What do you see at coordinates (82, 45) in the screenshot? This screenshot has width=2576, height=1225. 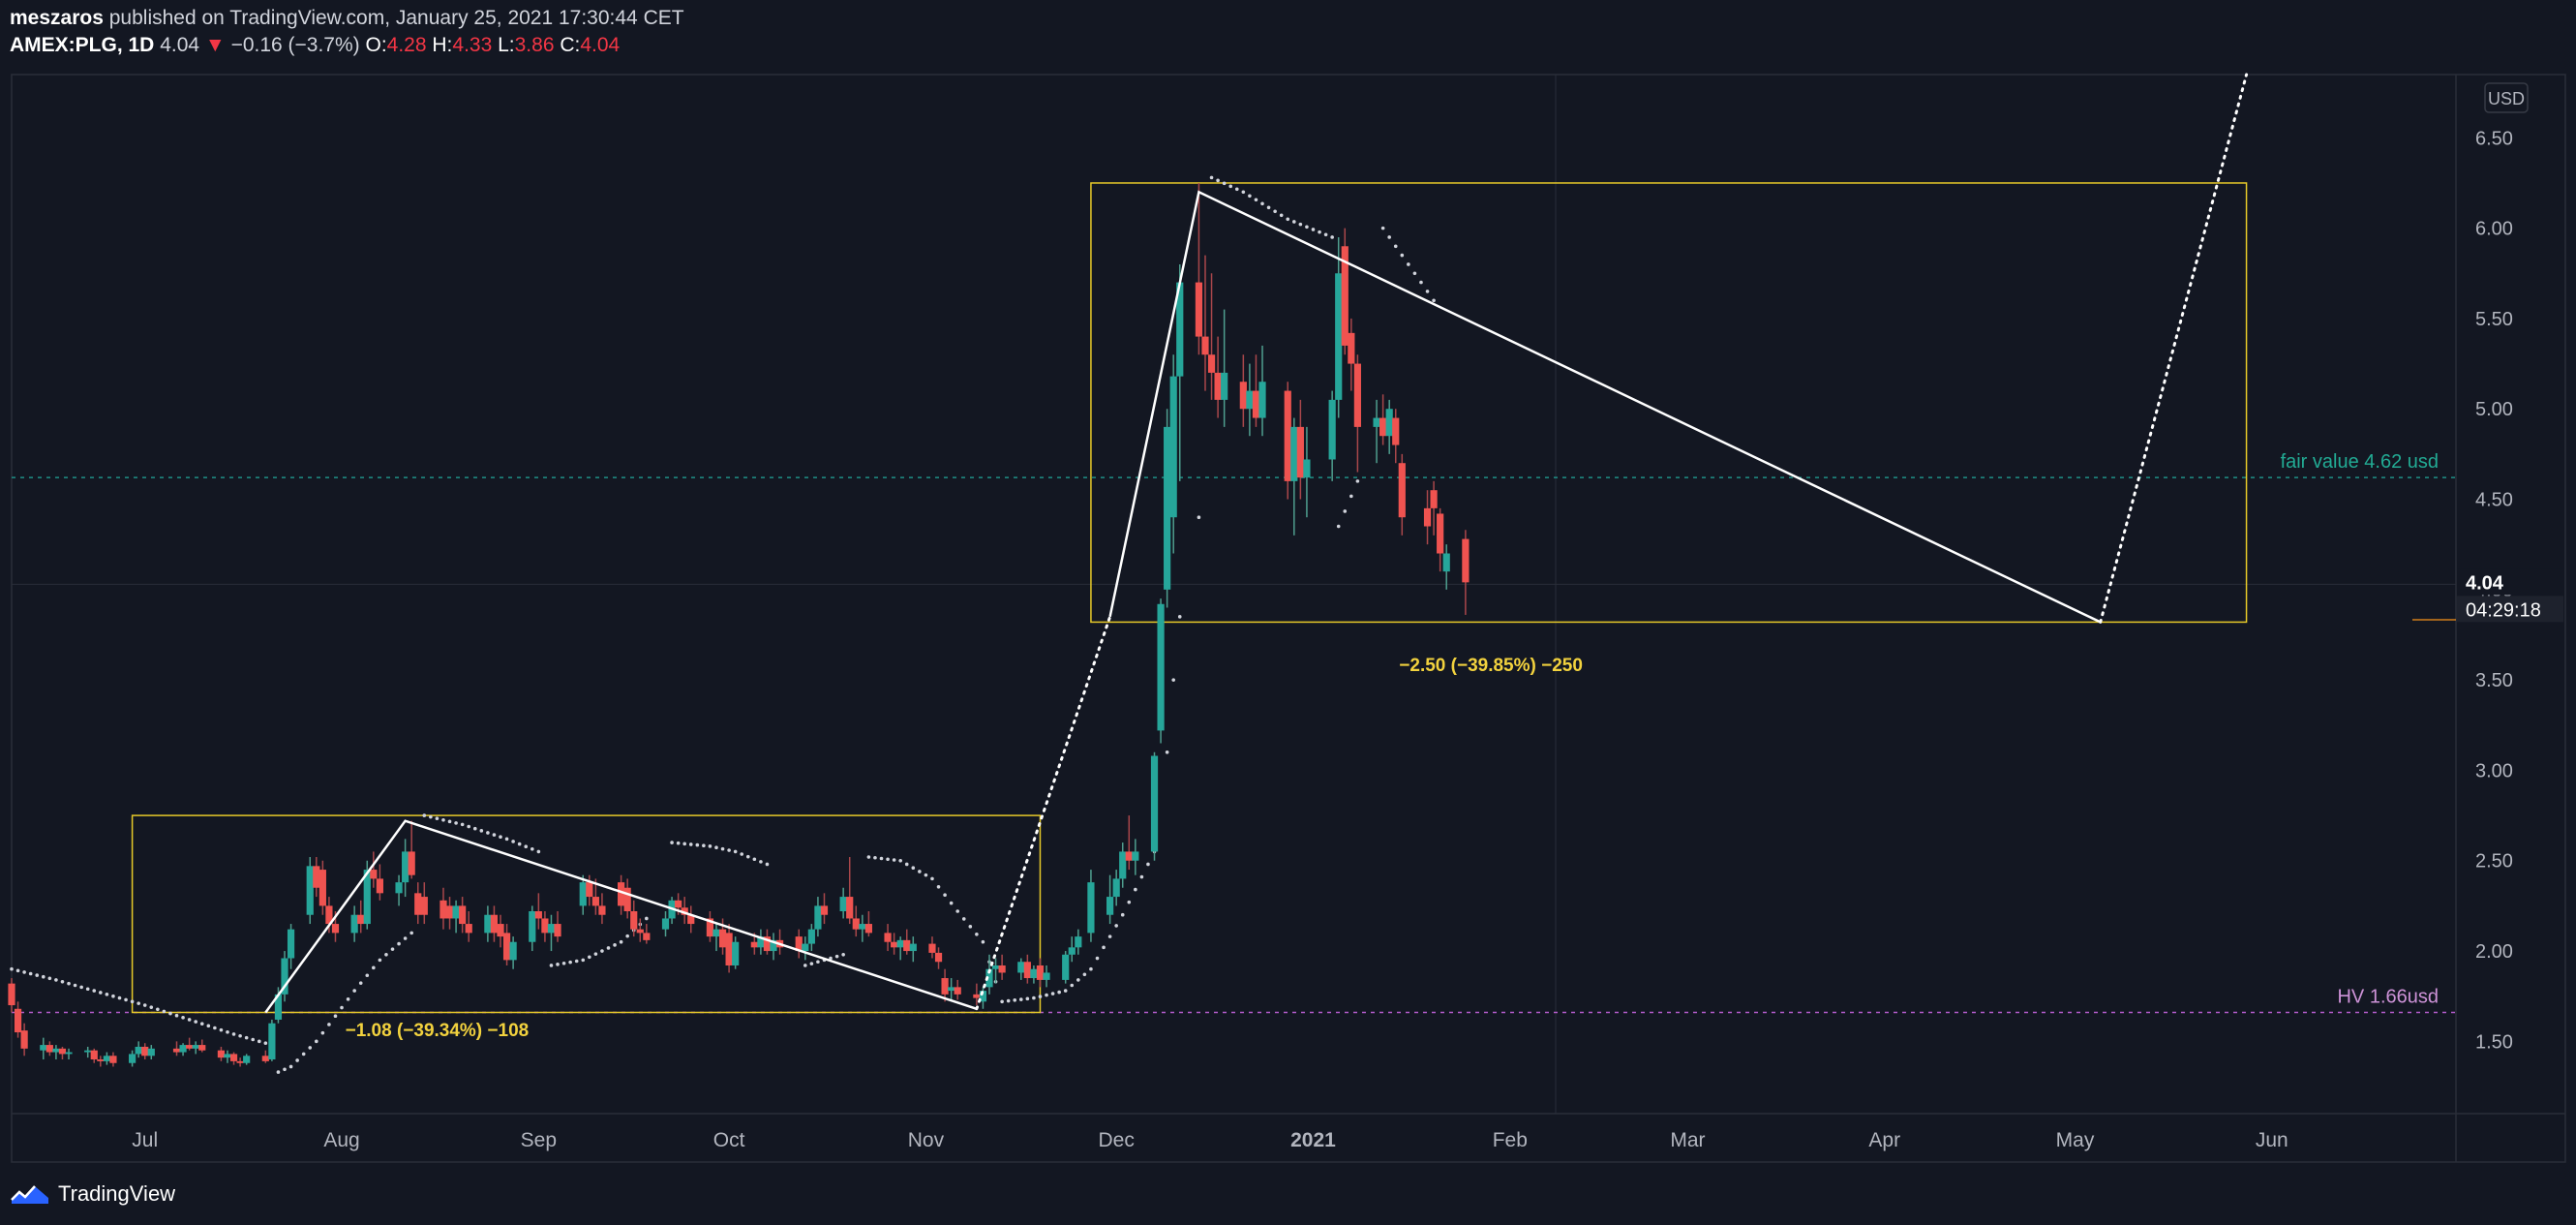 I see `symbol-label: AMEX:PLG, 1D` at bounding box center [82, 45].